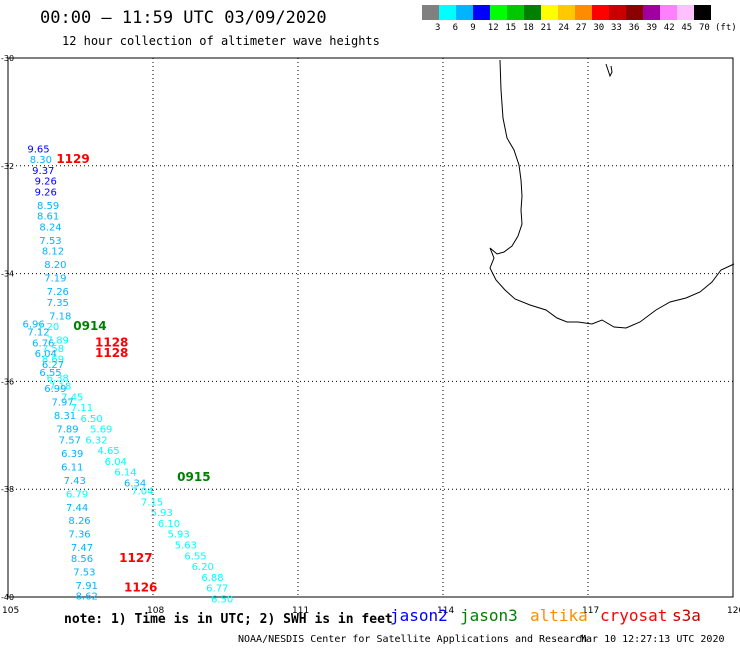 This screenshot has height=650, width=740. Describe the element at coordinates (634, 28) in the screenshot. I see `legend-label: 36` at that location.